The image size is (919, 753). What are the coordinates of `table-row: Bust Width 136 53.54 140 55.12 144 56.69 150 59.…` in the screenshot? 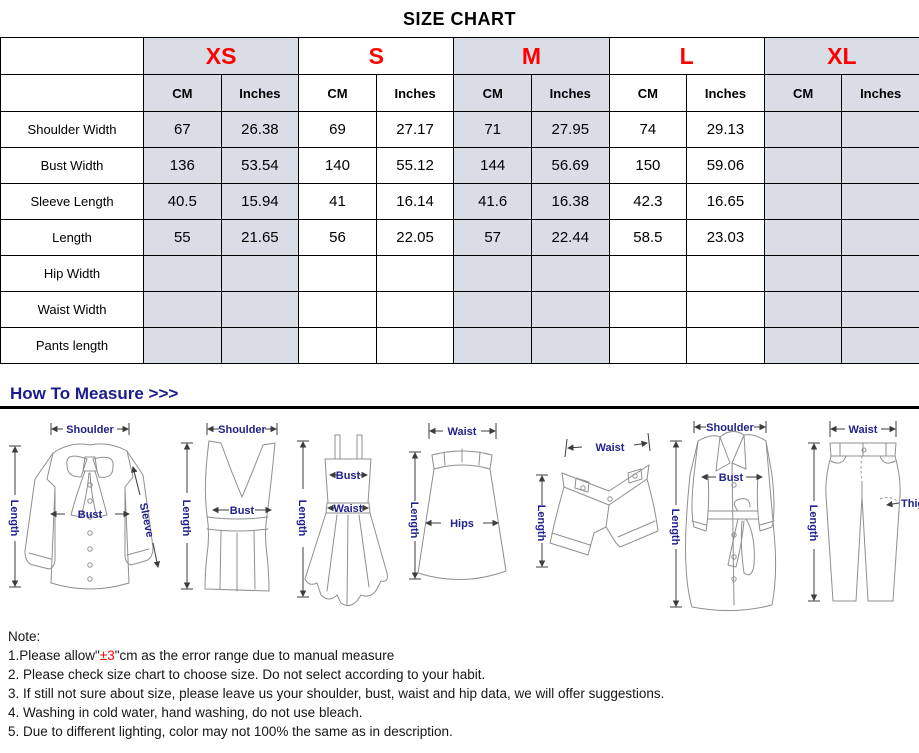 It's located at (459, 165).